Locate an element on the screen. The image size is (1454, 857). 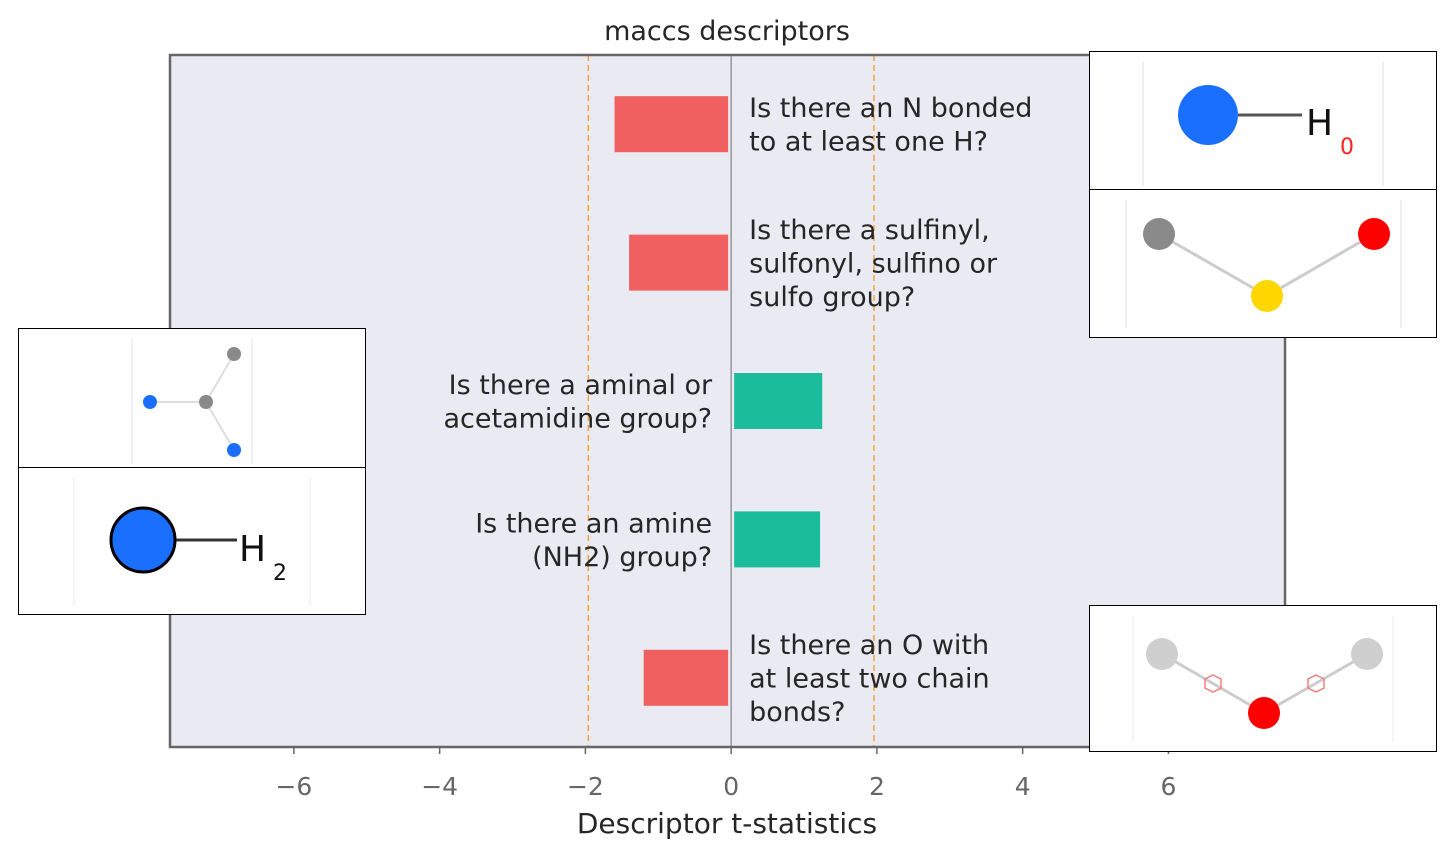
molecule-image-aminal is located at coordinates (192, 398).